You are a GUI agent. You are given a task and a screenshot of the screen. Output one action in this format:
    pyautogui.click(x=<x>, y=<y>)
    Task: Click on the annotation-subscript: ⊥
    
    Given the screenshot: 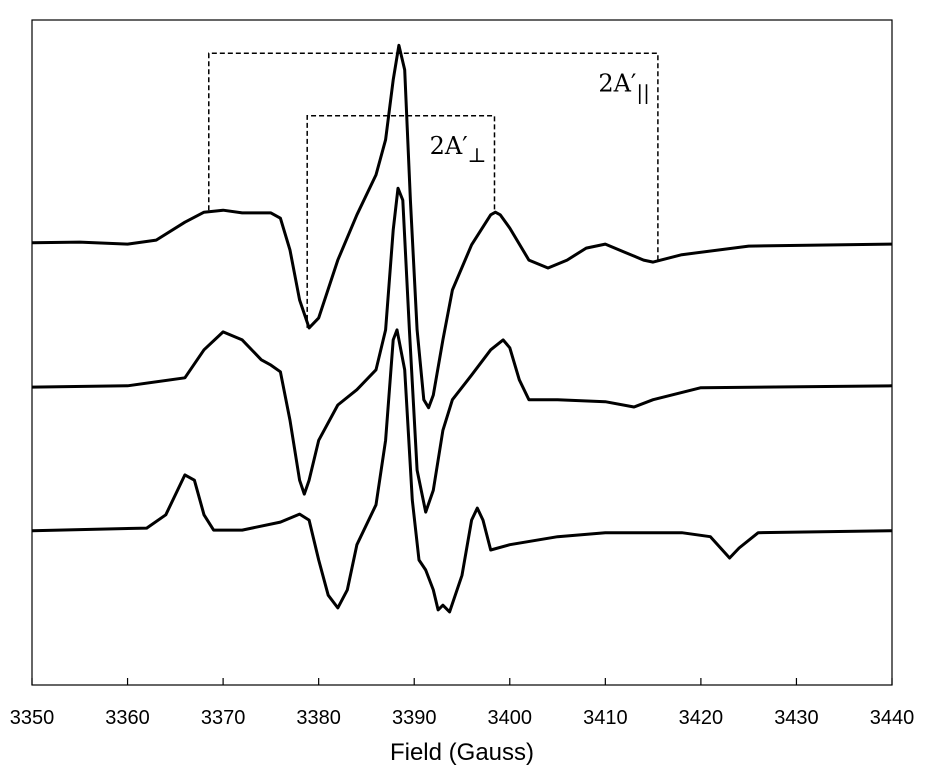 What is the action you would take?
    pyautogui.click(x=477, y=155)
    